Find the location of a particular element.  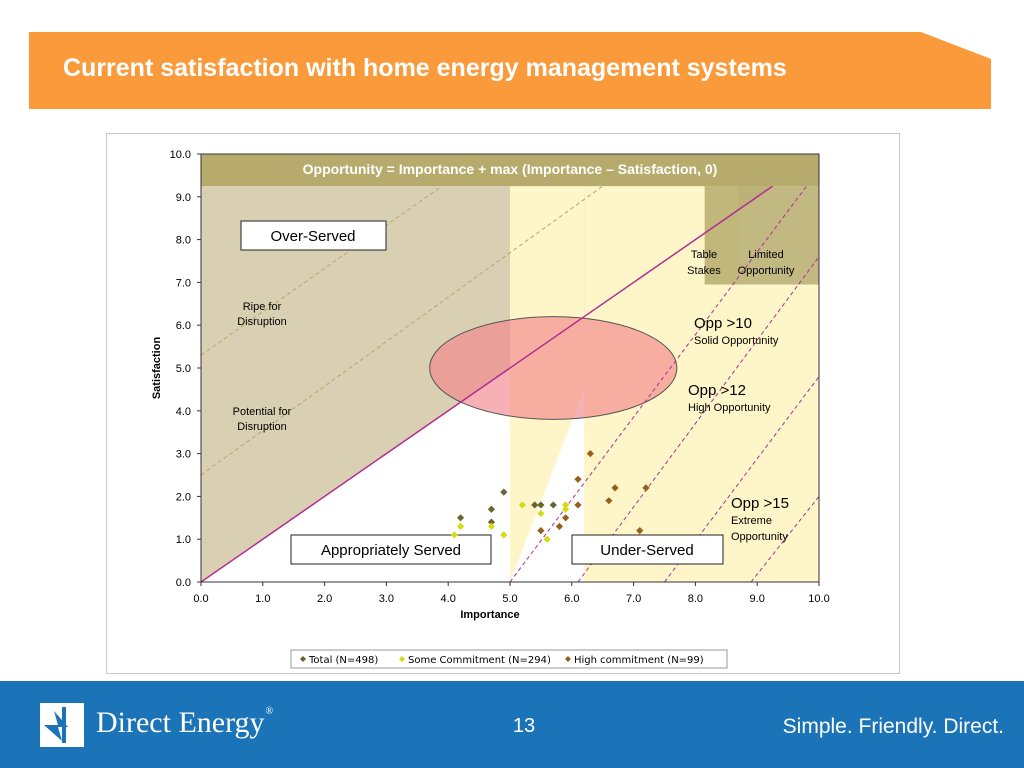

x-tick-label: 4.0 is located at coordinates (448, 599).